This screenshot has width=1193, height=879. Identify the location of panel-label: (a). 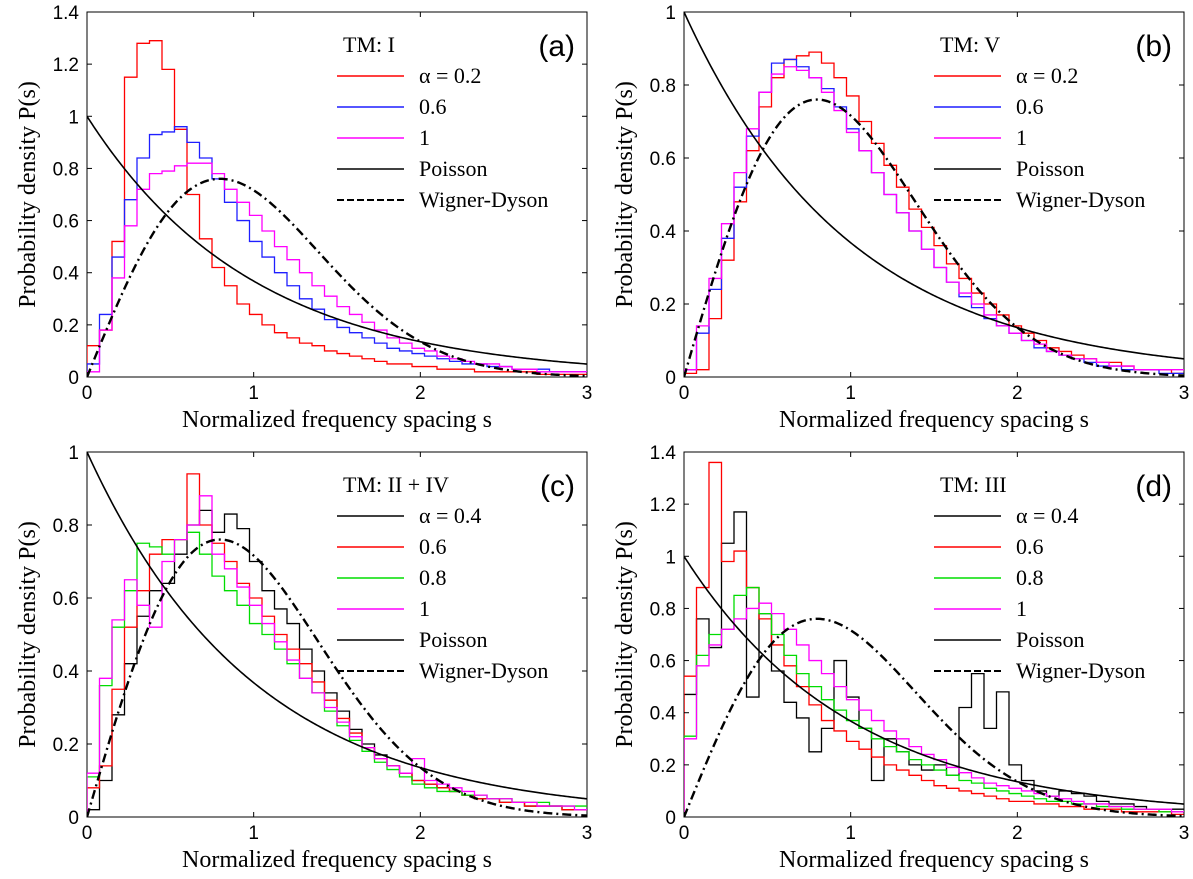
(556, 46).